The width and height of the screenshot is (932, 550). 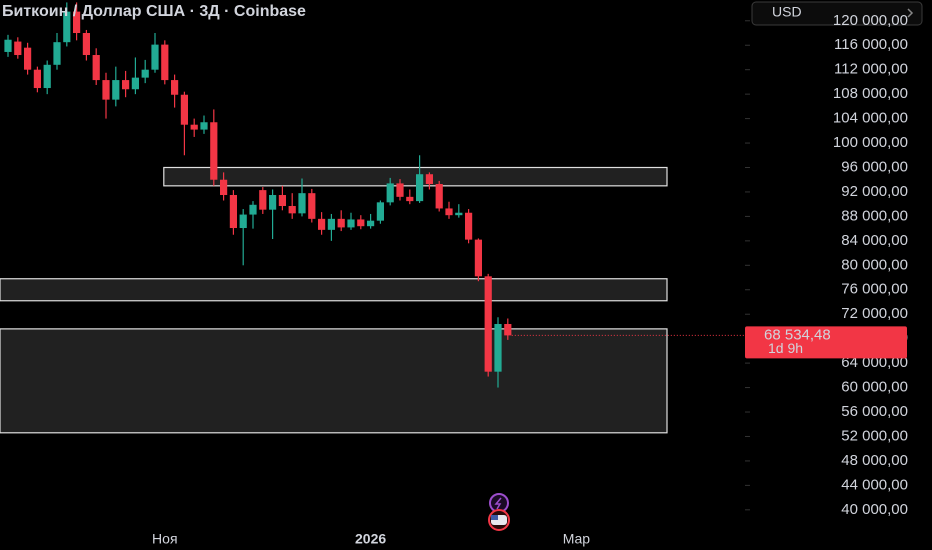 What do you see at coordinates (577, 539) in the screenshot?
I see `x-tick-label: Мар` at bounding box center [577, 539].